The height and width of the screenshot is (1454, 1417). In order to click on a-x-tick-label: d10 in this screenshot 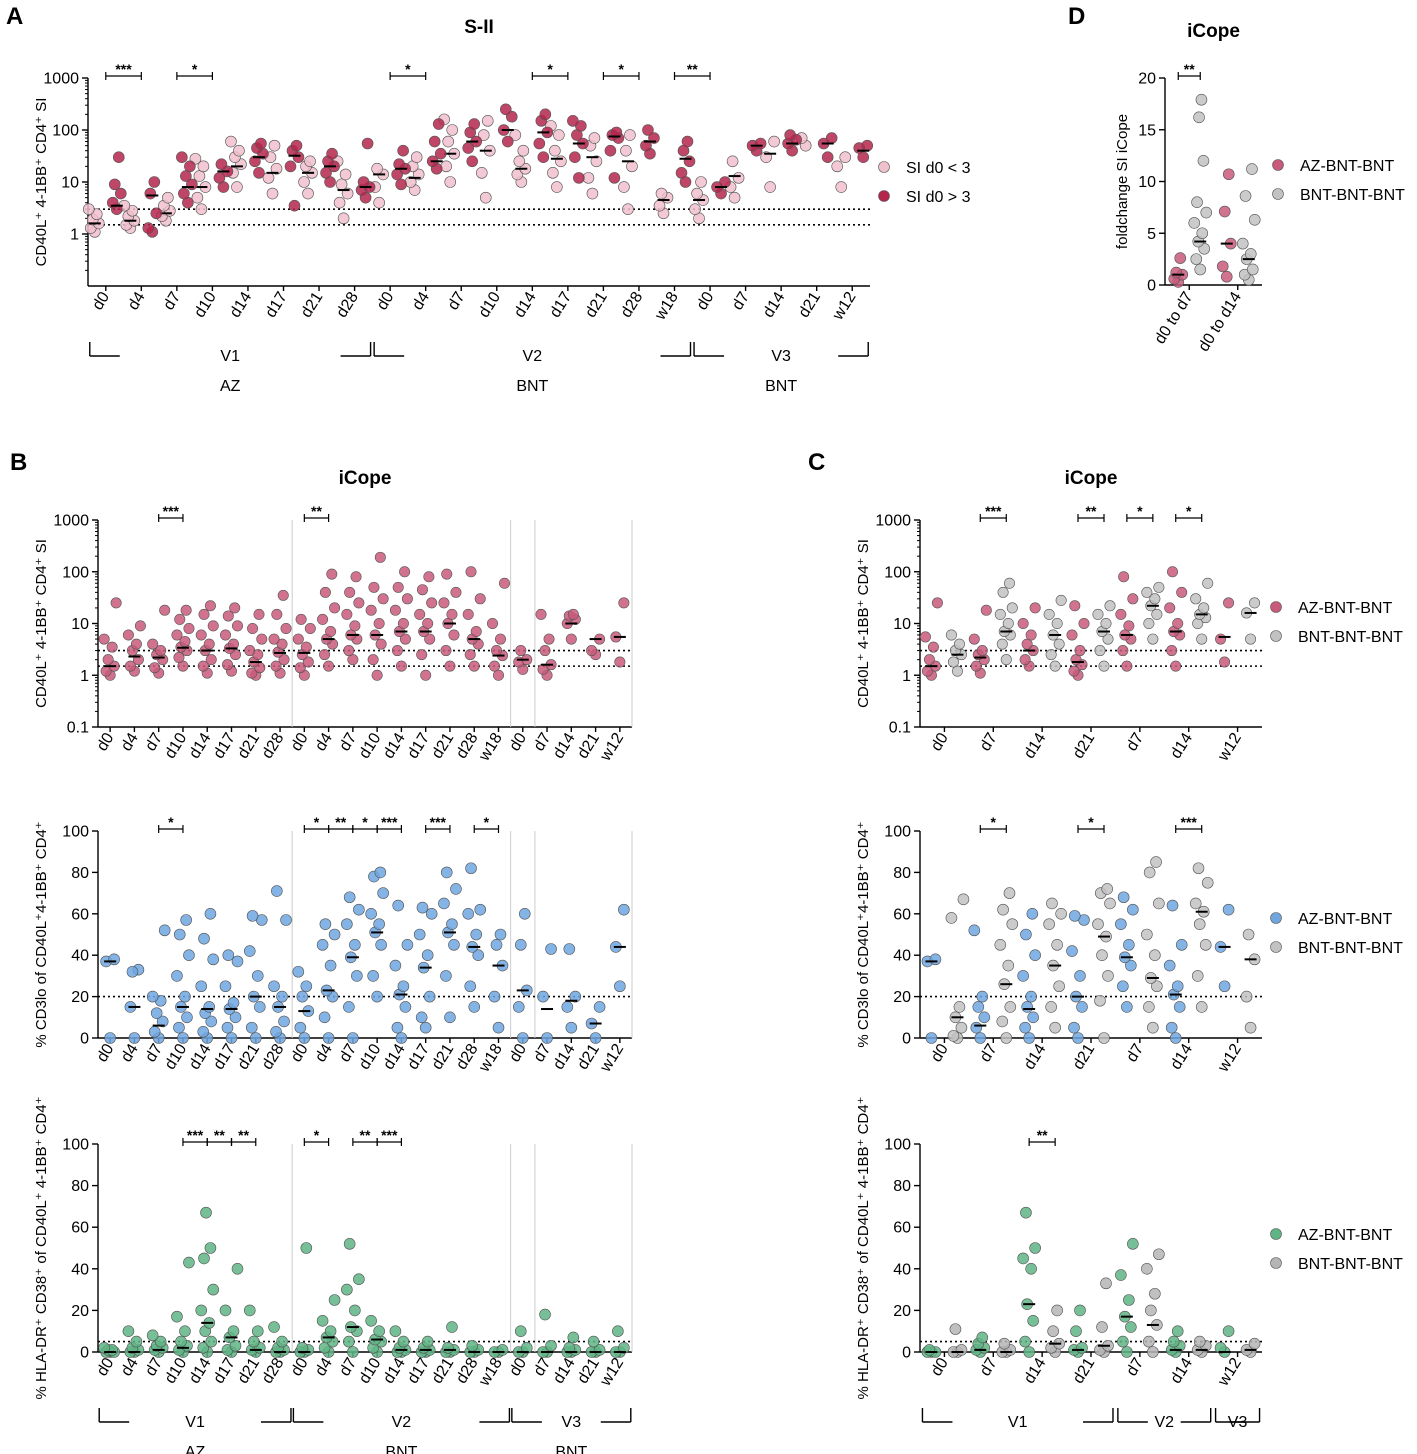, I will do `click(490, 305)`.